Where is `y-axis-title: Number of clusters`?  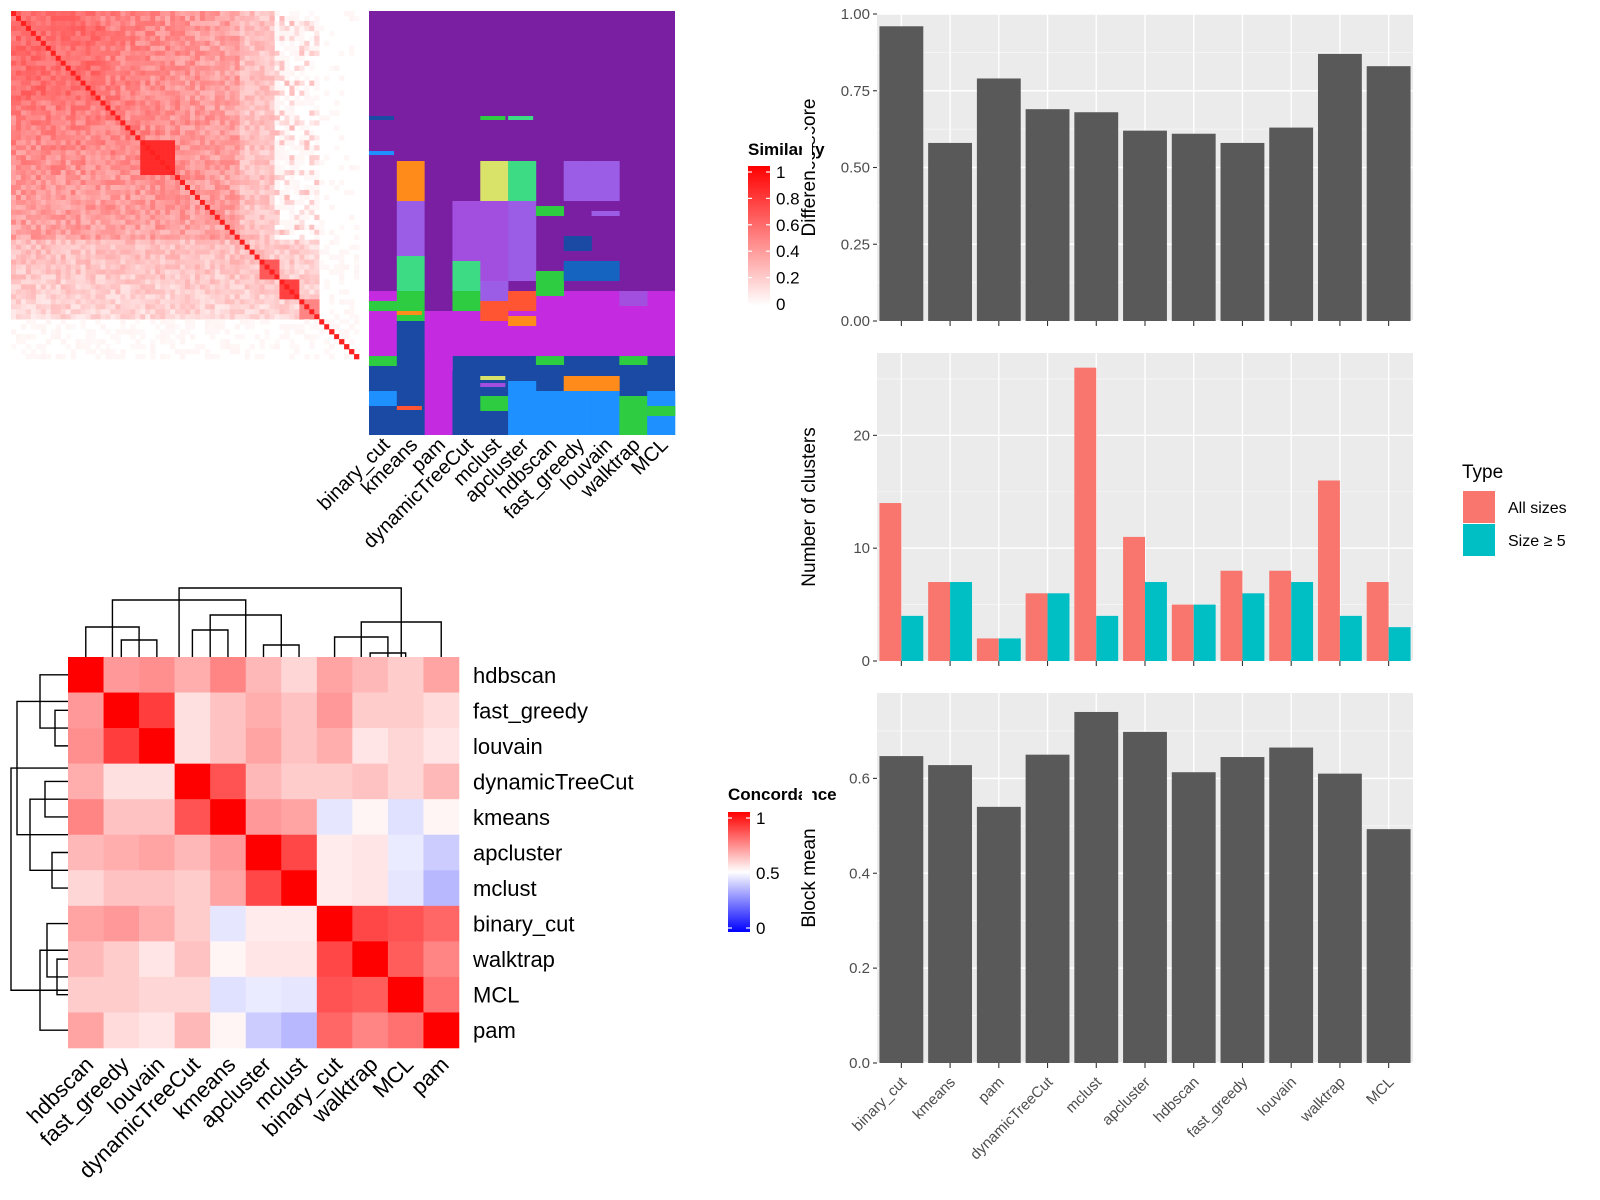
y-axis-title: Number of clusters is located at coordinates (809, 506).